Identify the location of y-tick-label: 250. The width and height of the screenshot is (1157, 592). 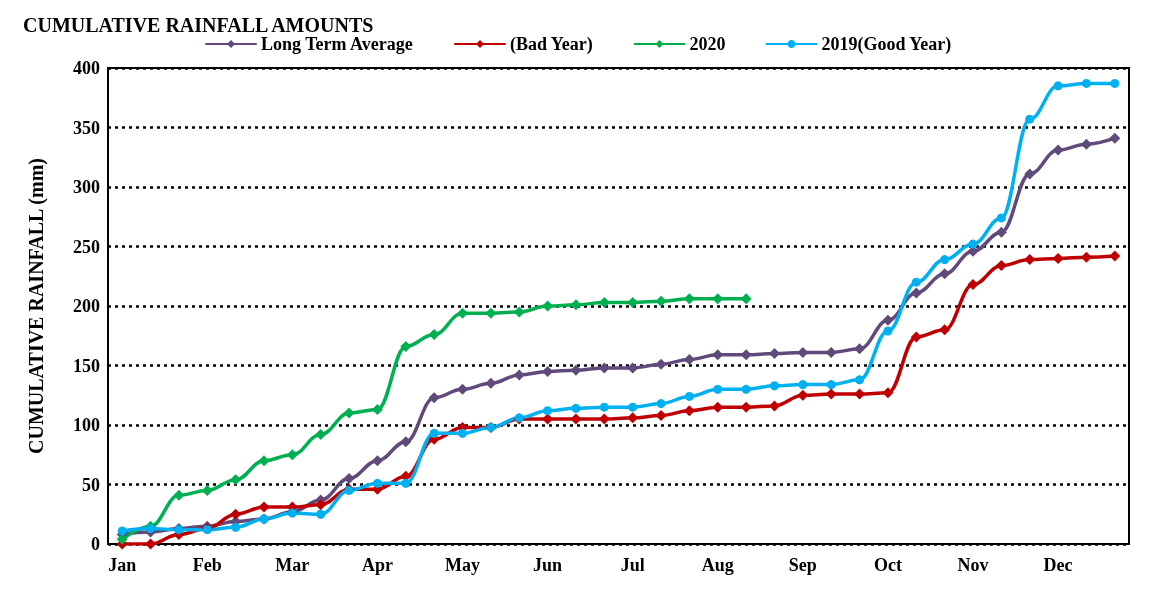
(86, 246).